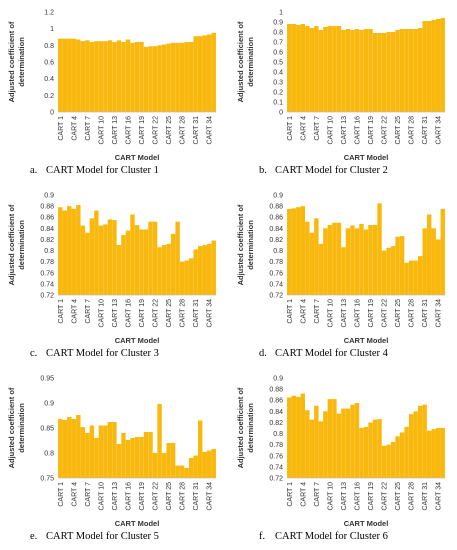 Image resolution: width=457 pixels, height=550 pixels. I want to click on y-tick-label: 0.76, so click(276, 456).